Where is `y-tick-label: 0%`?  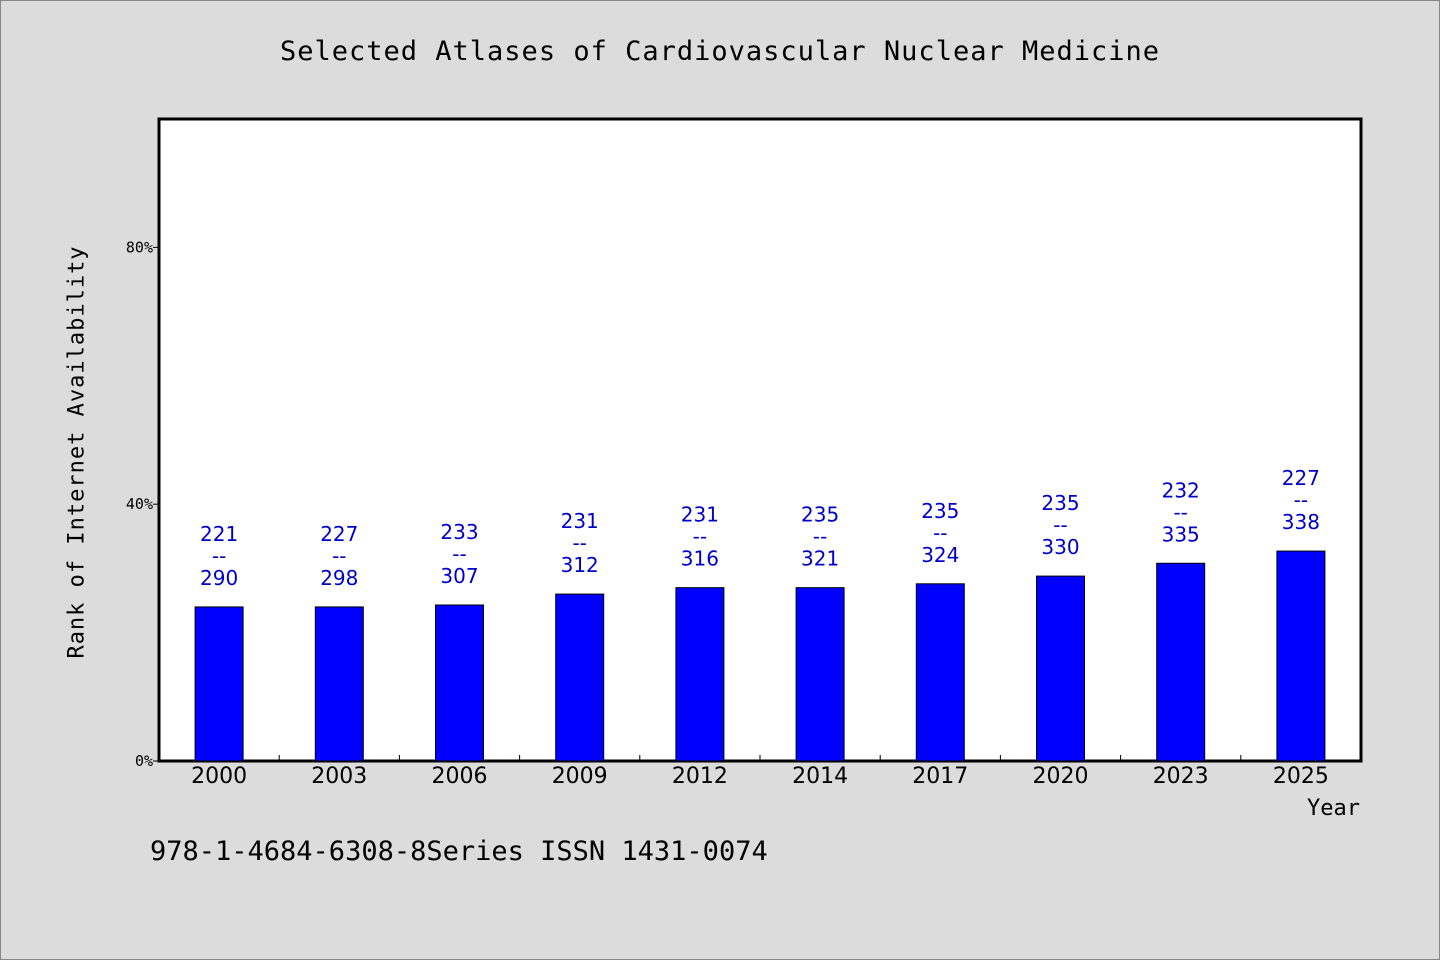 y-tick-label: 0% is located at coordinates (144, 761).